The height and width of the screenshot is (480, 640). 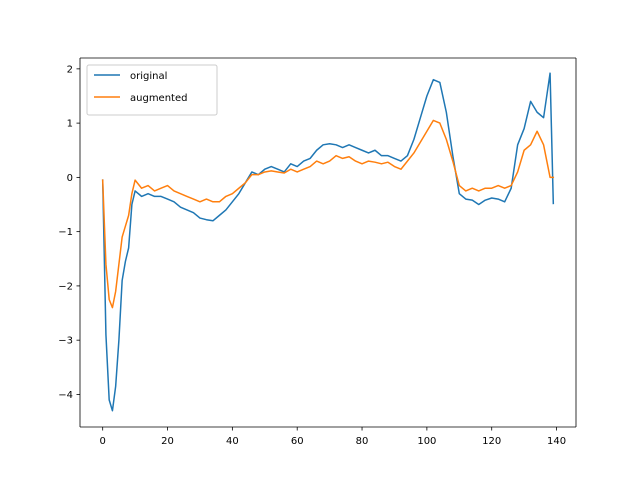 What do you see at coordinates (103, 441) in the screenshot?
I see `x-tick-label: 0` at bounding box center [103, 441].